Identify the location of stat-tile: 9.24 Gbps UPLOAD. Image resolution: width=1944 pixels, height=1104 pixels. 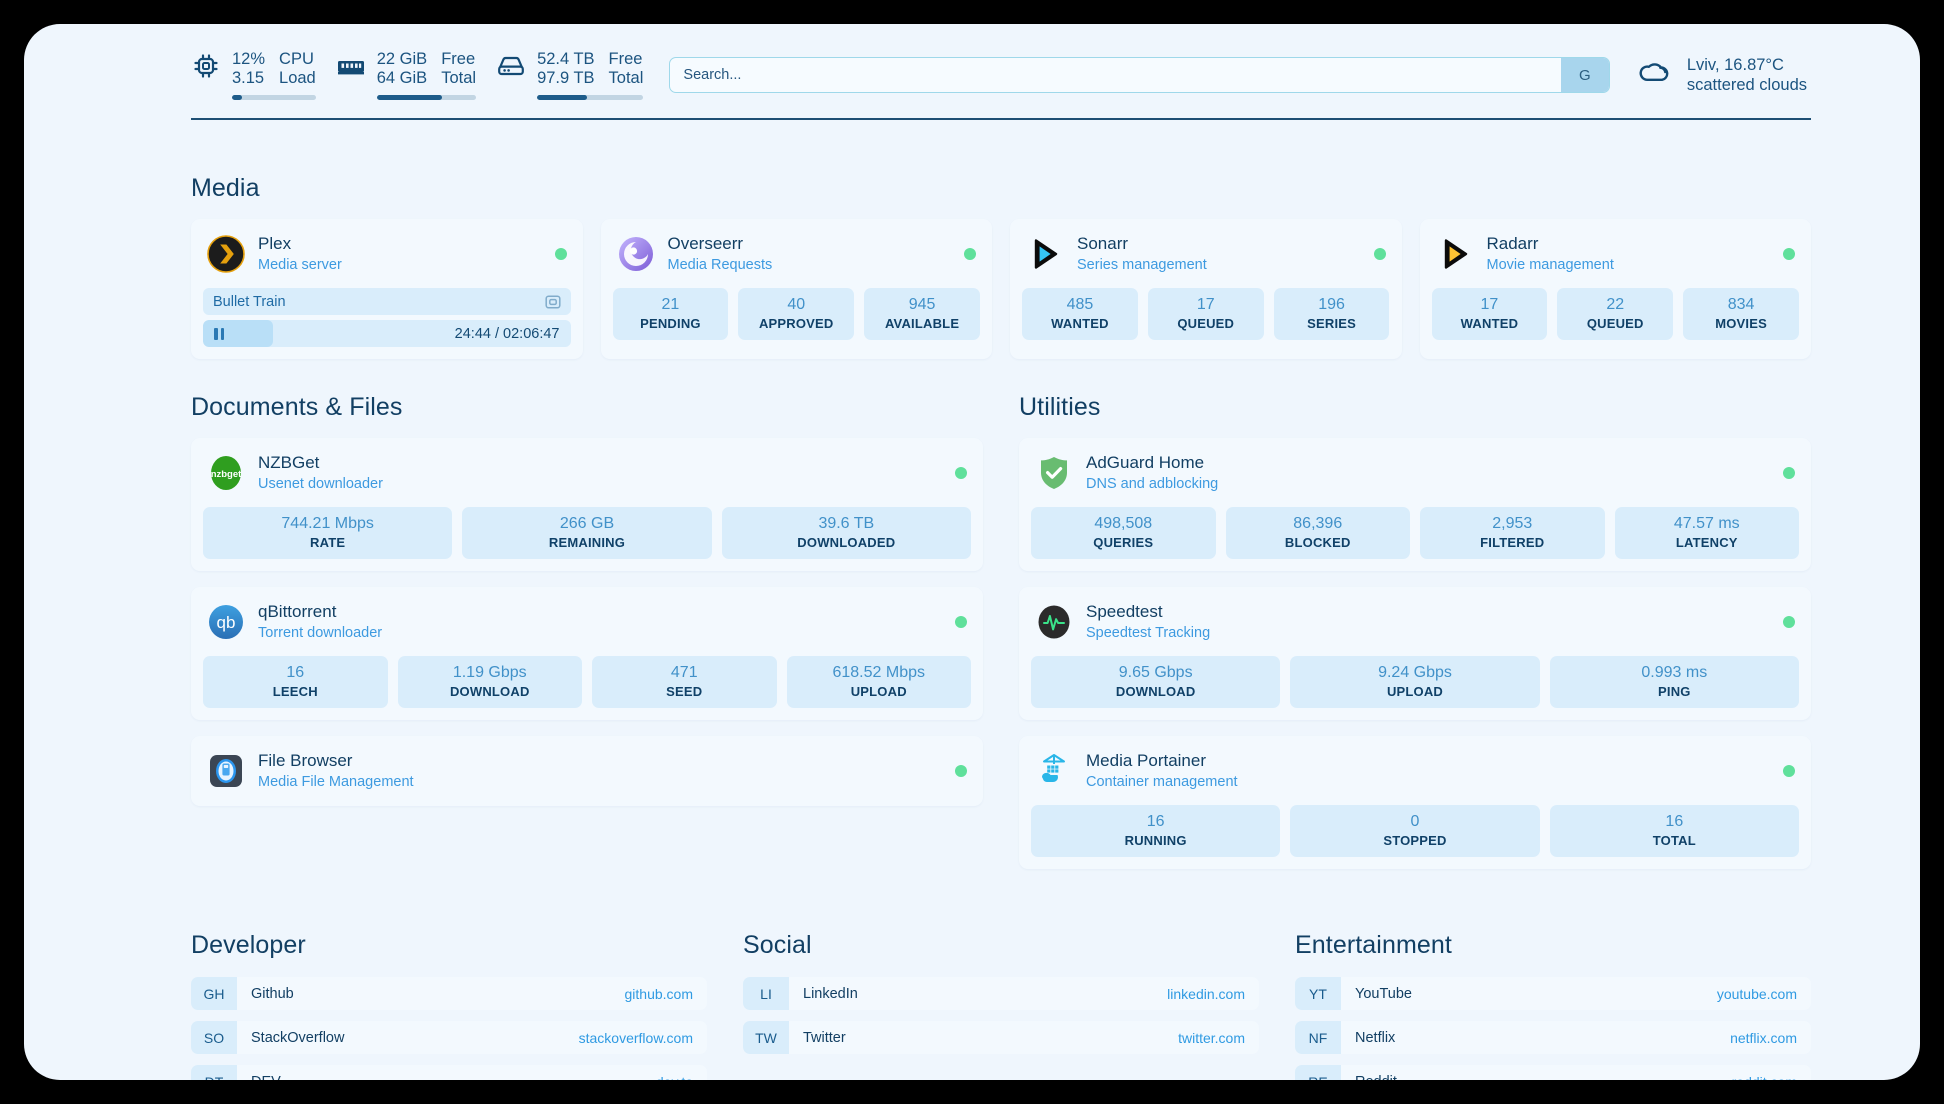
(1415, 682).